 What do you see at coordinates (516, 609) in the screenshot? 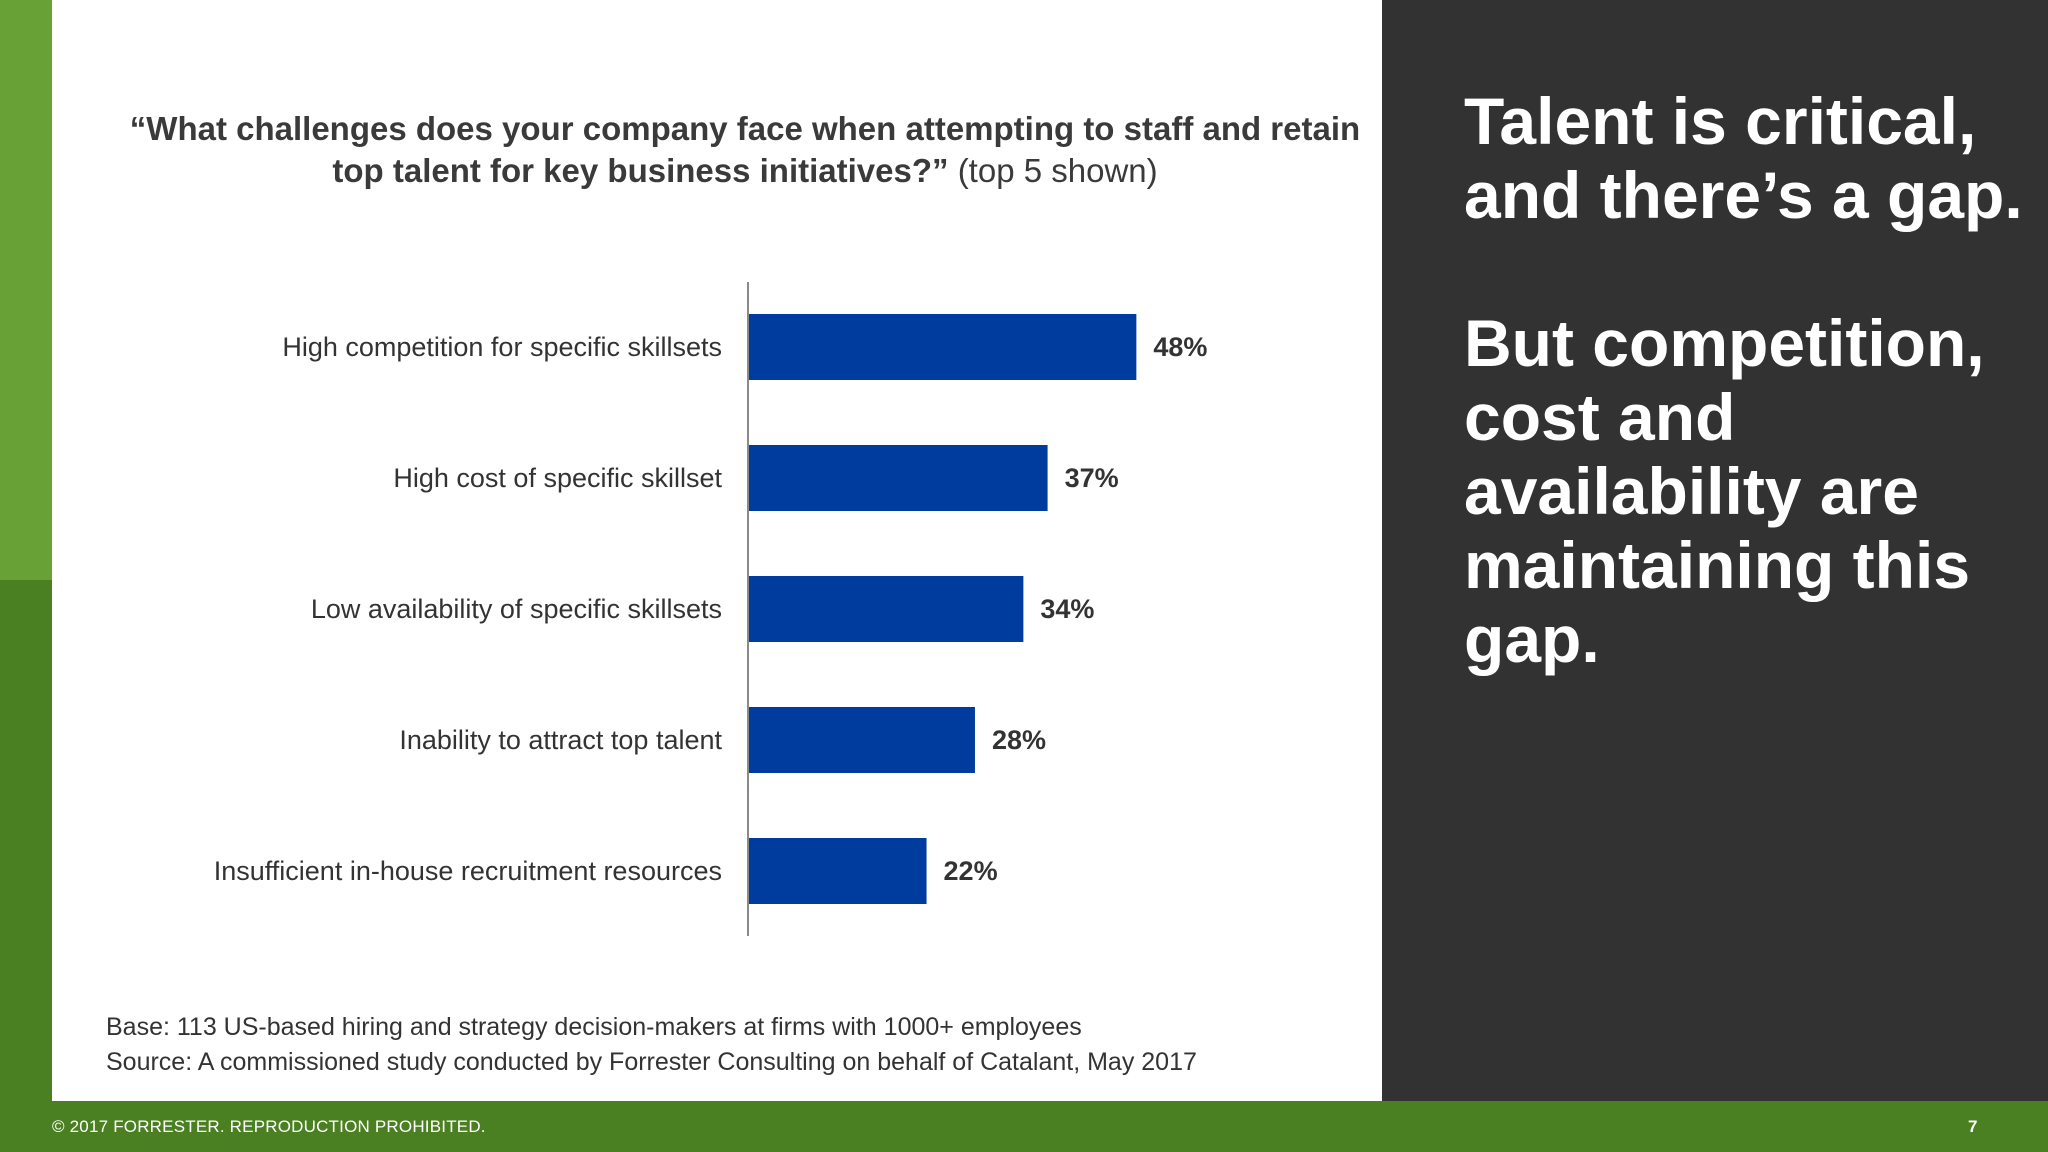
I see `category-label-2: Low availability of specific skillsets` at bounding box center [516, 609].